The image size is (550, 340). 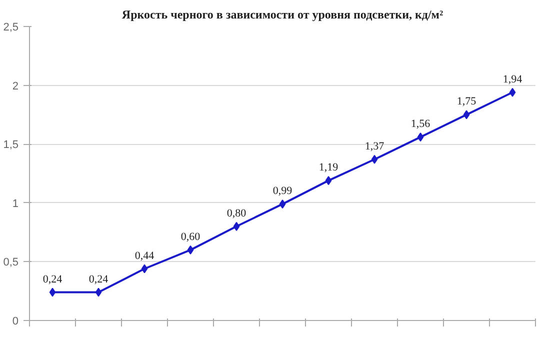 I want to click on data-label: 0,44, so click(x=144, y=256).